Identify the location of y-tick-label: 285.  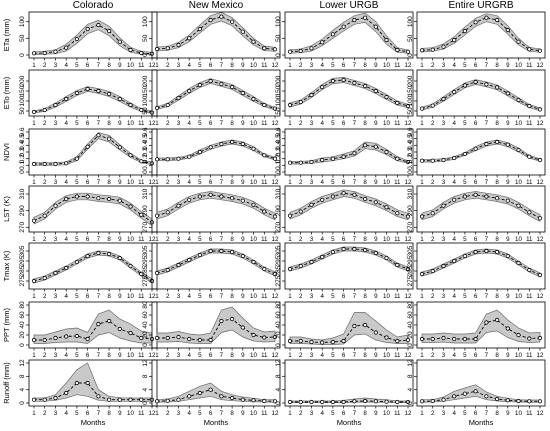
(145, 270).